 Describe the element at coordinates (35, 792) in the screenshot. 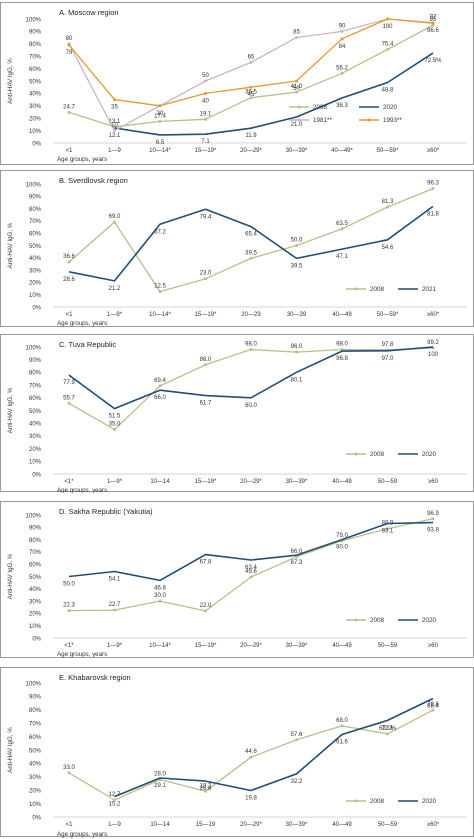

I see `y-tick-label: 20%` at that location.